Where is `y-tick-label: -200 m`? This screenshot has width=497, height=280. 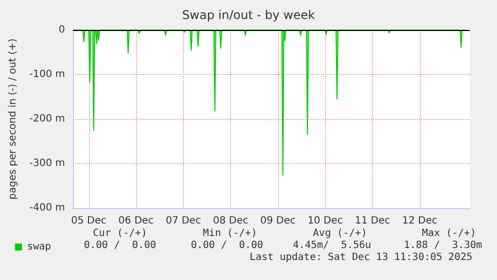
y-tick-label: -200 m is located at coordinates (47, 119).